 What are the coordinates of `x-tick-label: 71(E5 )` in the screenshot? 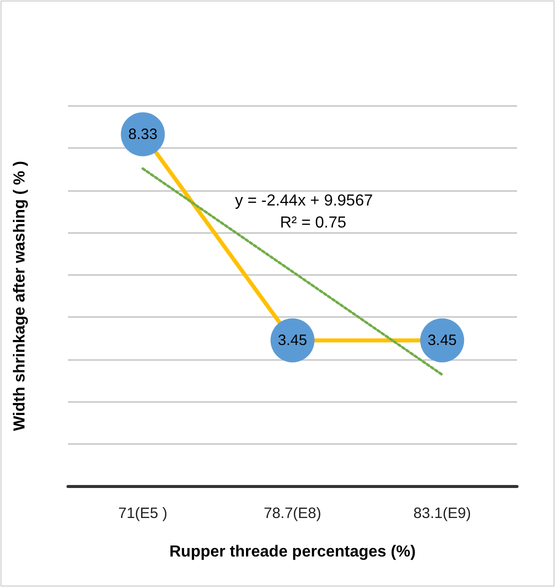 It's located at (143, 513).